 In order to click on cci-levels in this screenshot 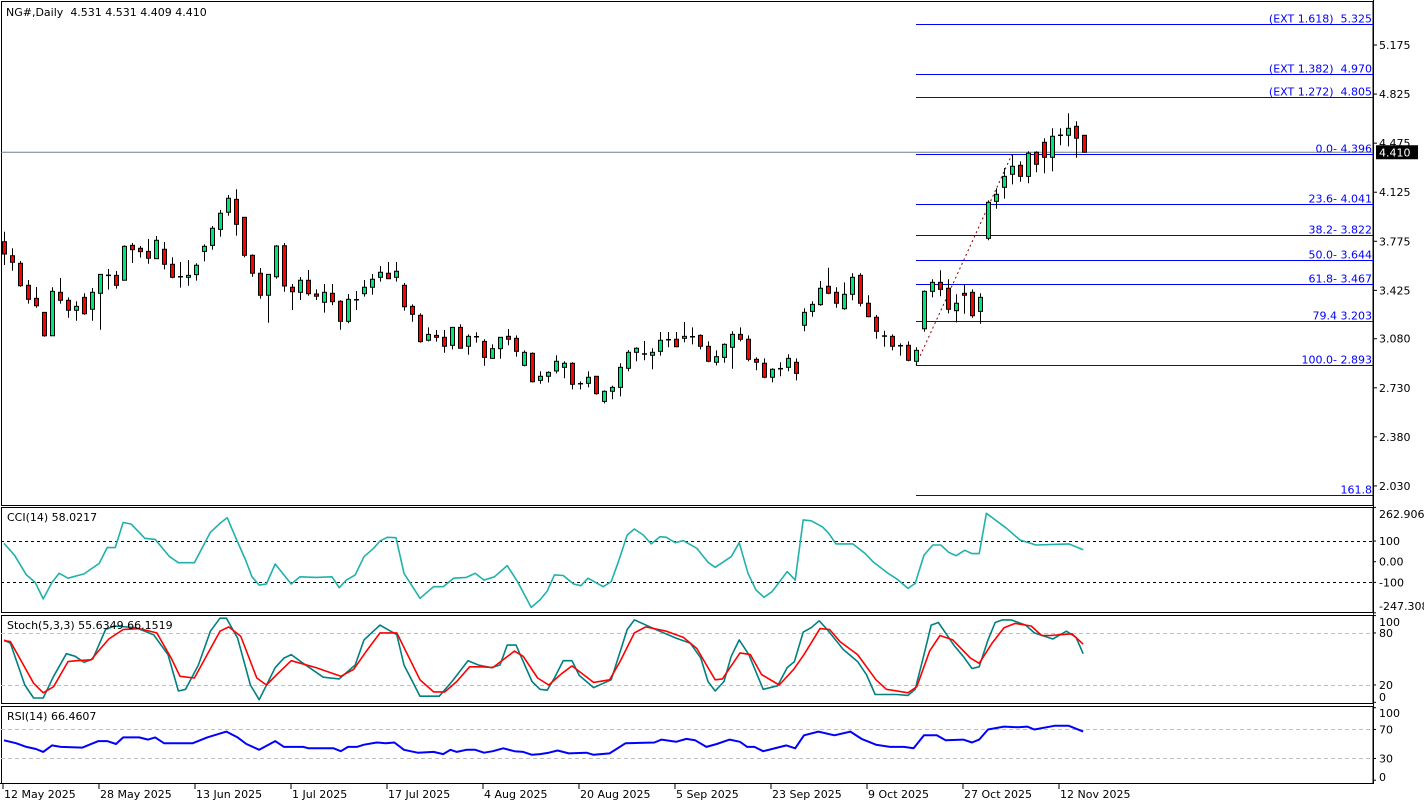, I will do `click(687, 562)`.